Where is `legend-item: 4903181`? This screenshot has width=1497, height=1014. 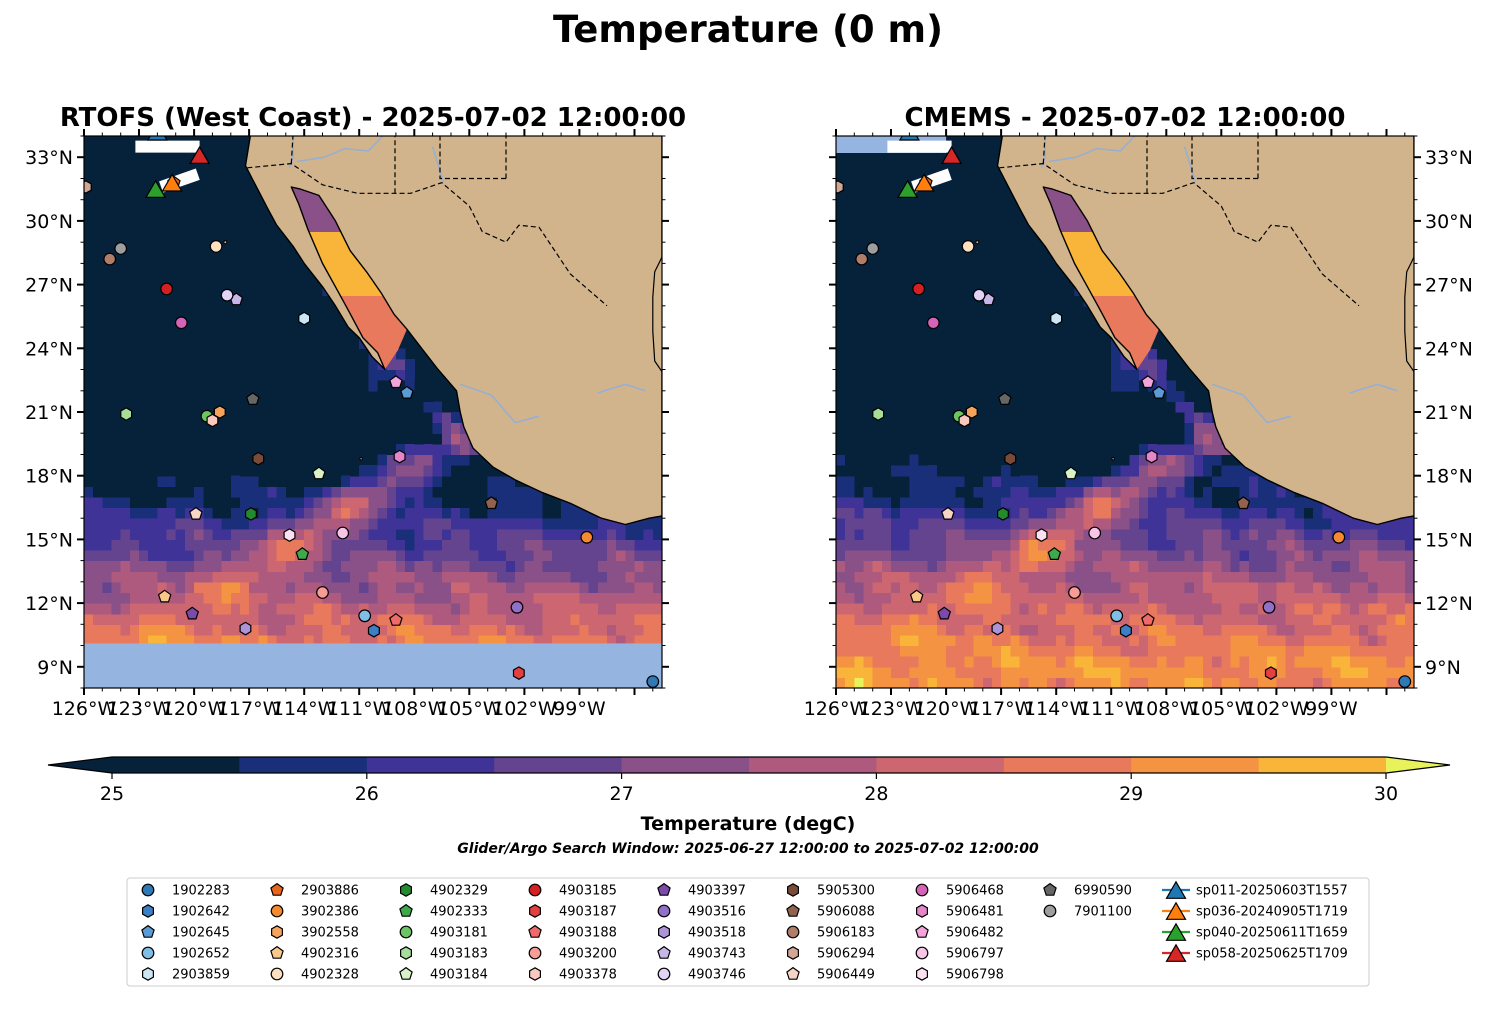
legend-item: 4903181 is located at coordinates (443, 933).